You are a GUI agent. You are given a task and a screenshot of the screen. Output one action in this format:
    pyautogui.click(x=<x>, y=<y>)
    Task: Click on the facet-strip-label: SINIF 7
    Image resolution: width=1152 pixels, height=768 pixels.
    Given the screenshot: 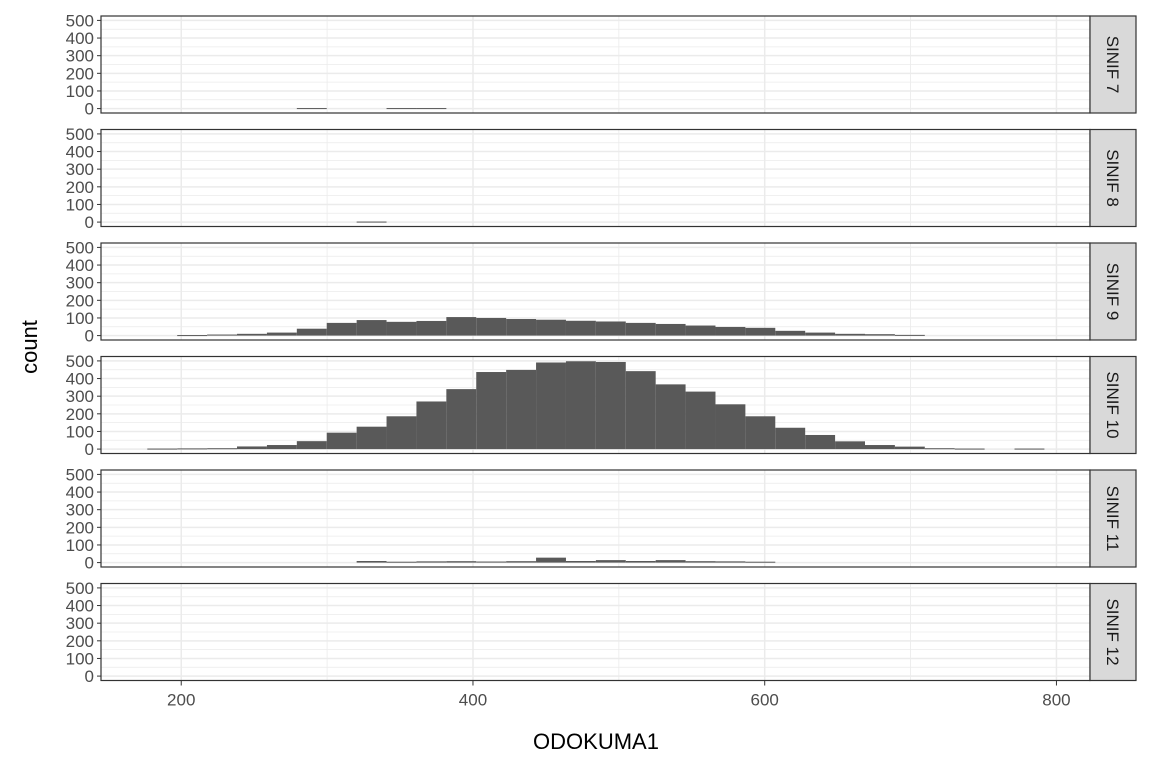 What is the action you would take?
    pyautogui.click(x=1112, y=65)
    